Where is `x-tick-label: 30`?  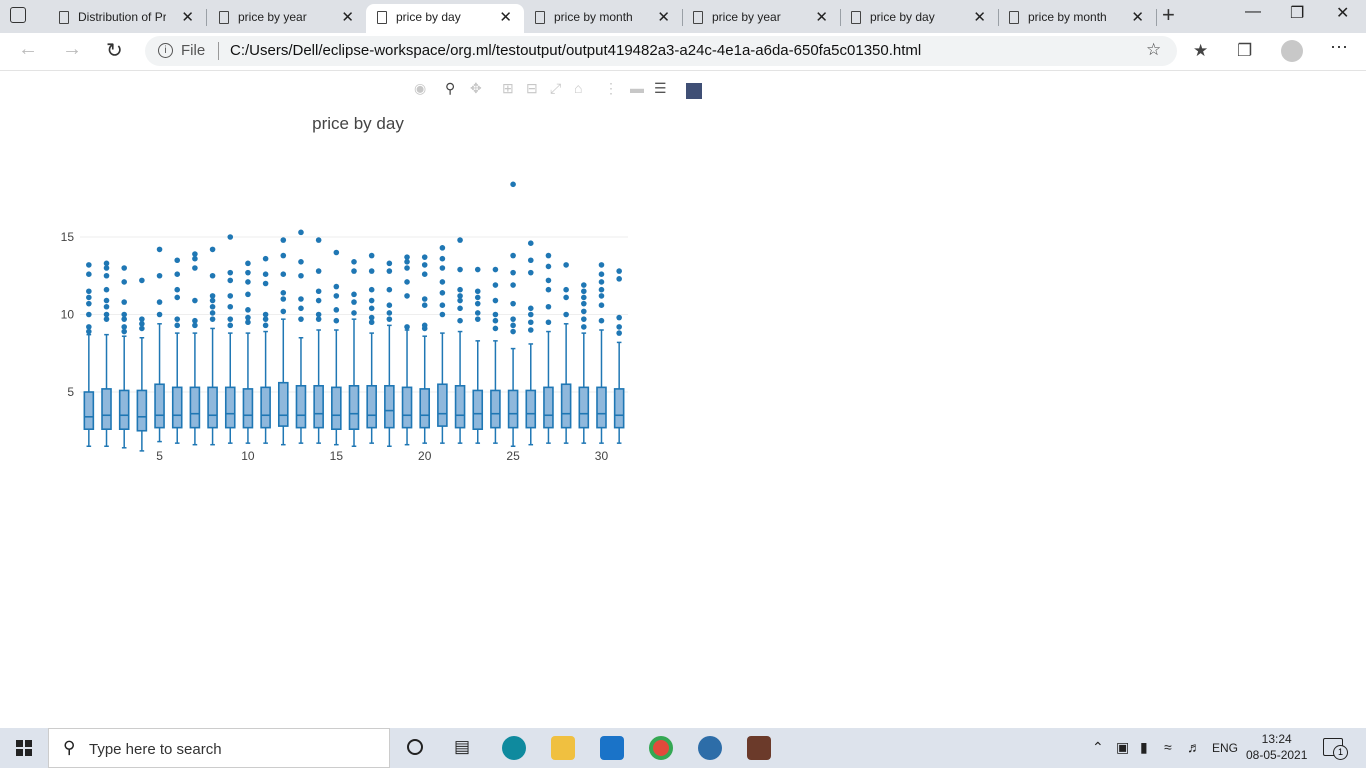
x-tick-label: 30 is located at coordinates (602, 456).